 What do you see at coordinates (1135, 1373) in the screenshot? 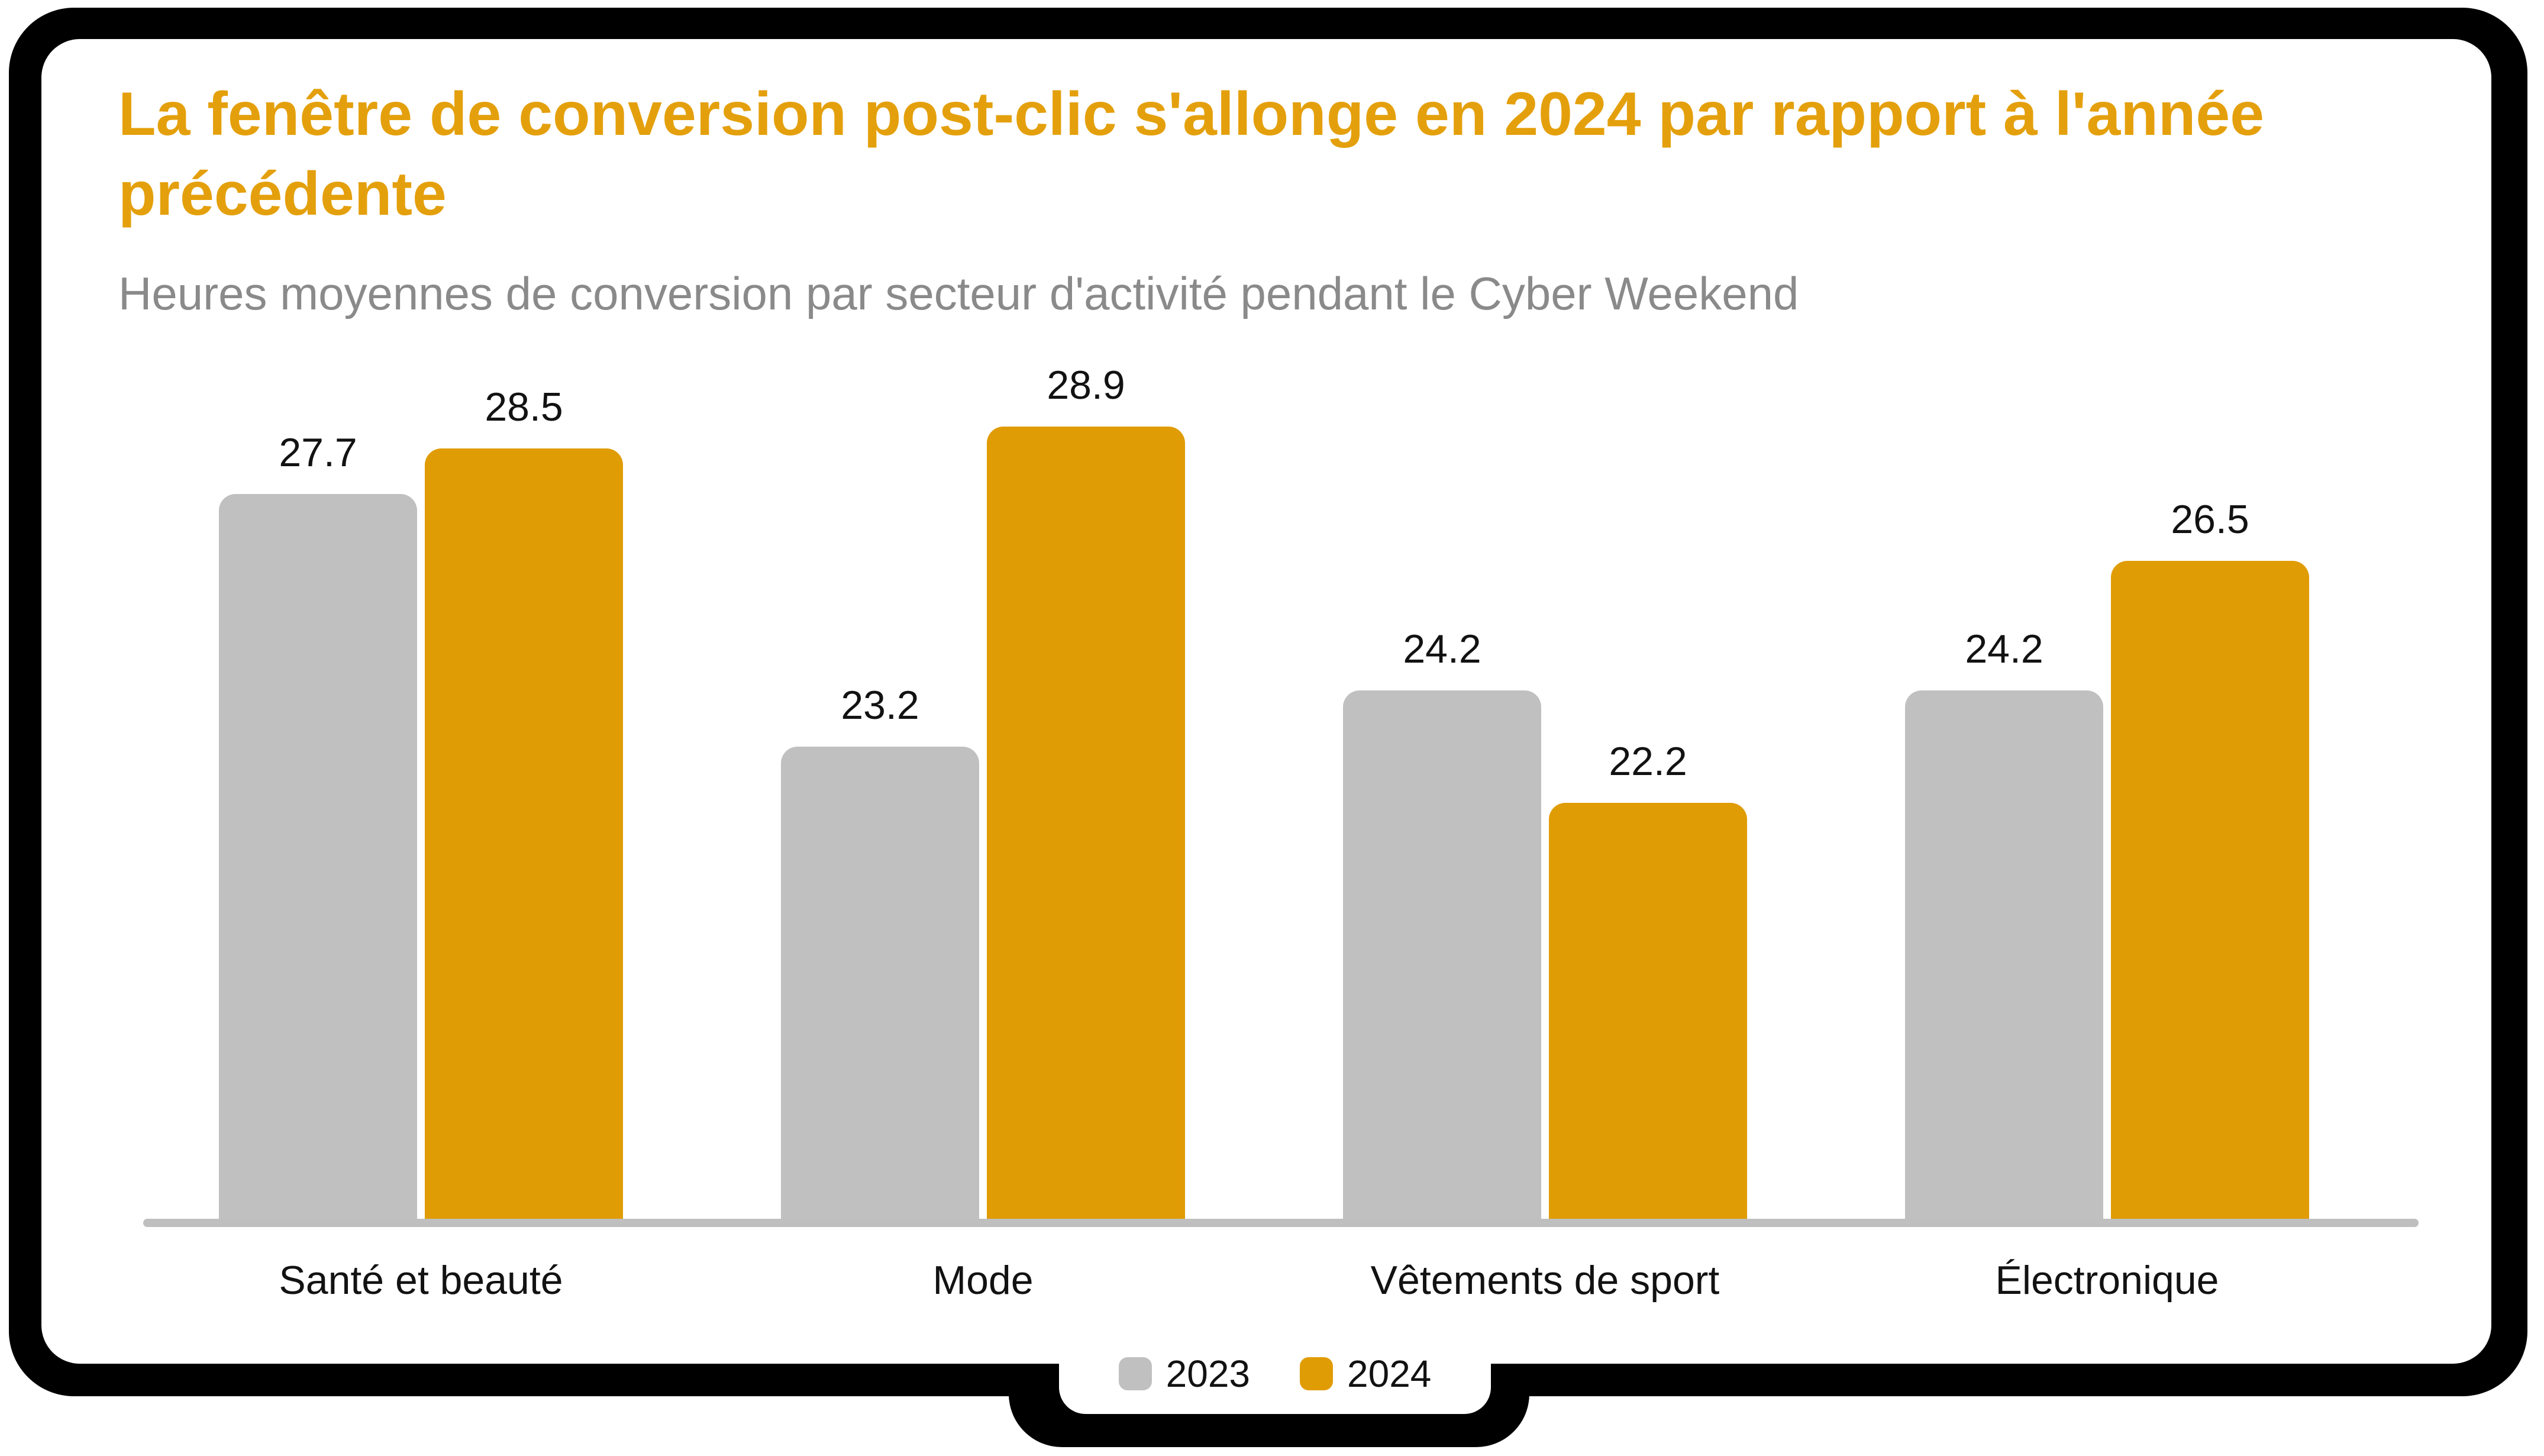
I see `legend-swatch-2023` at bounding box center [1135, 1373].